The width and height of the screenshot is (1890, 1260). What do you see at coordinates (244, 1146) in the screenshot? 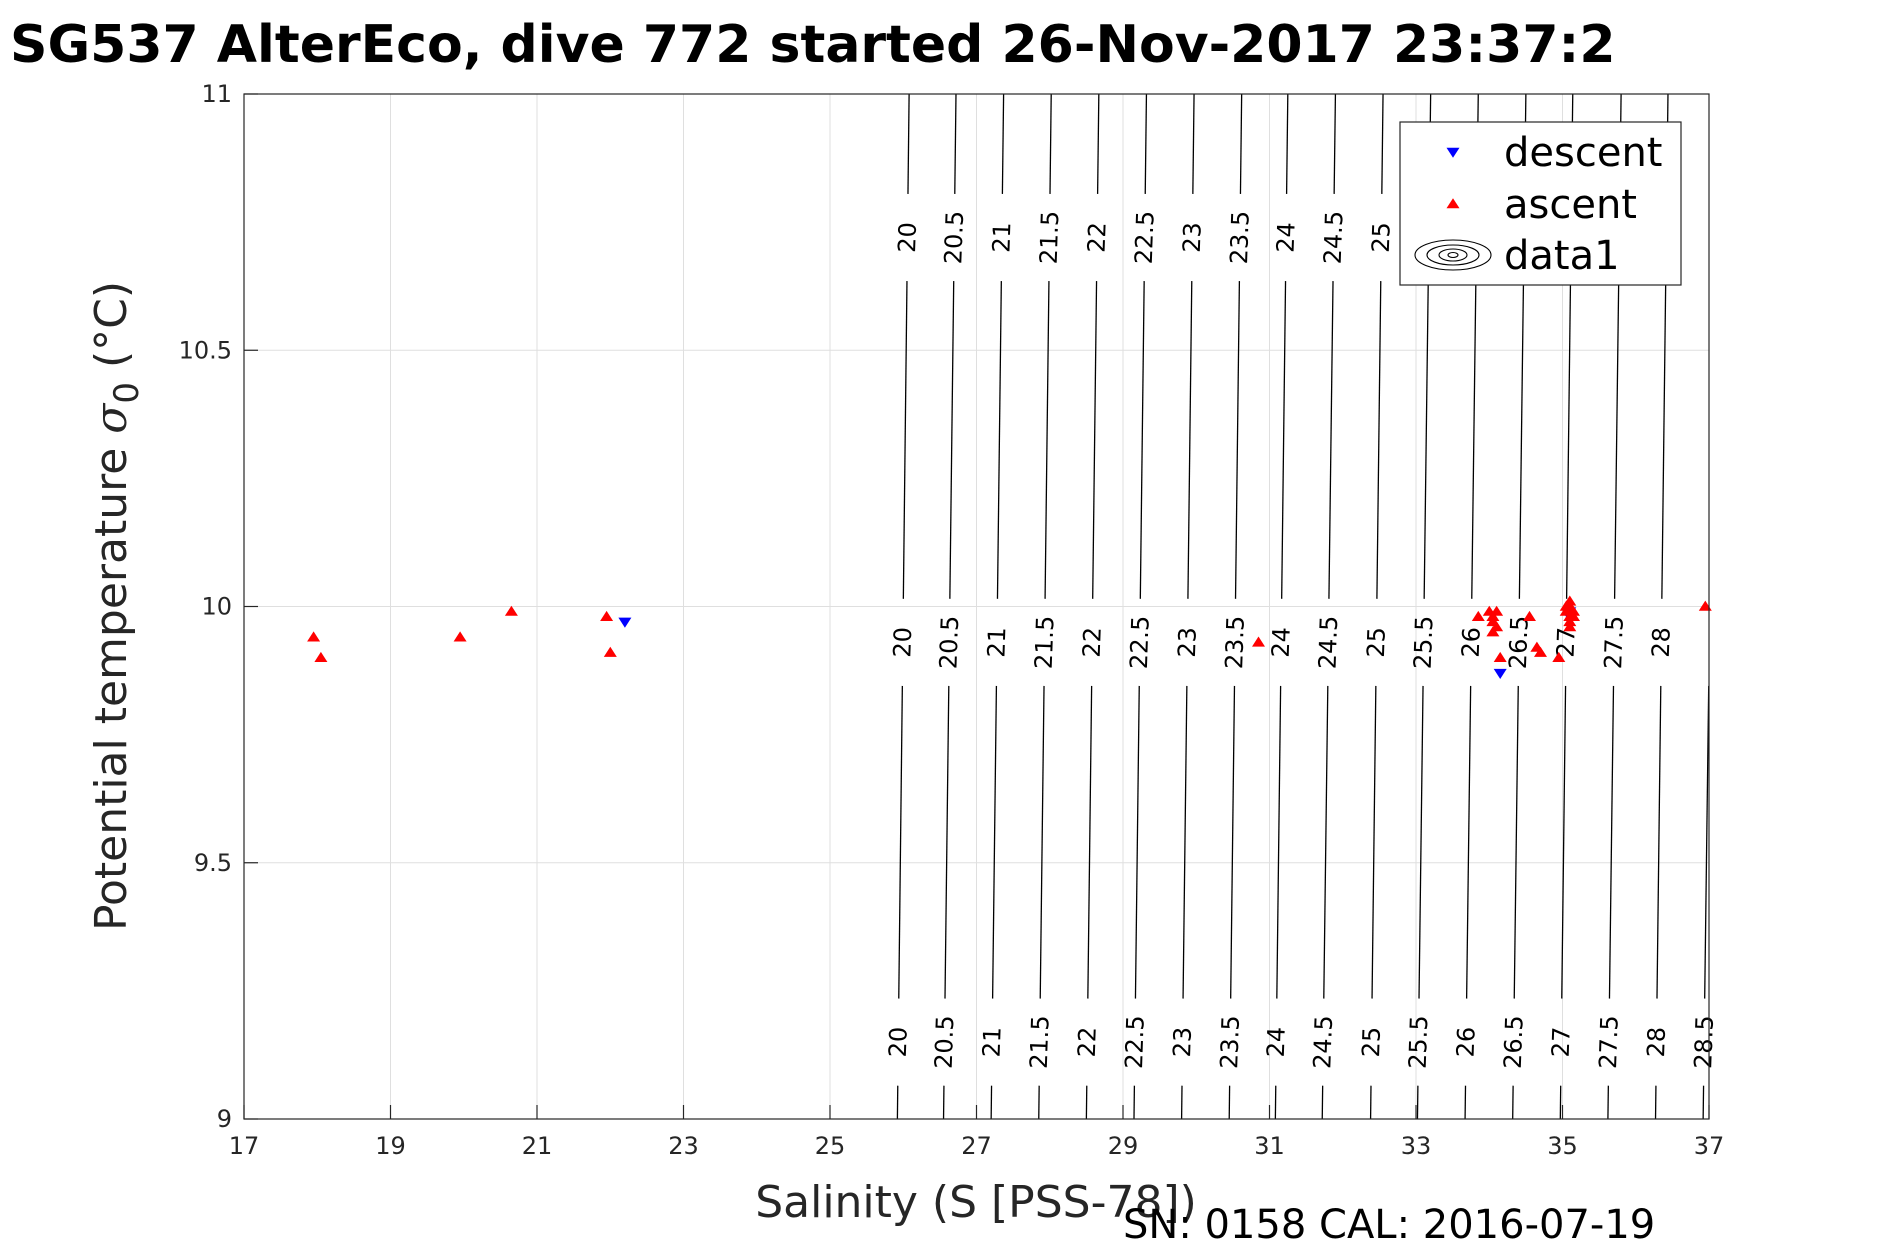
I see `x-tick-label: 17` at bounding box center [244, 1146].